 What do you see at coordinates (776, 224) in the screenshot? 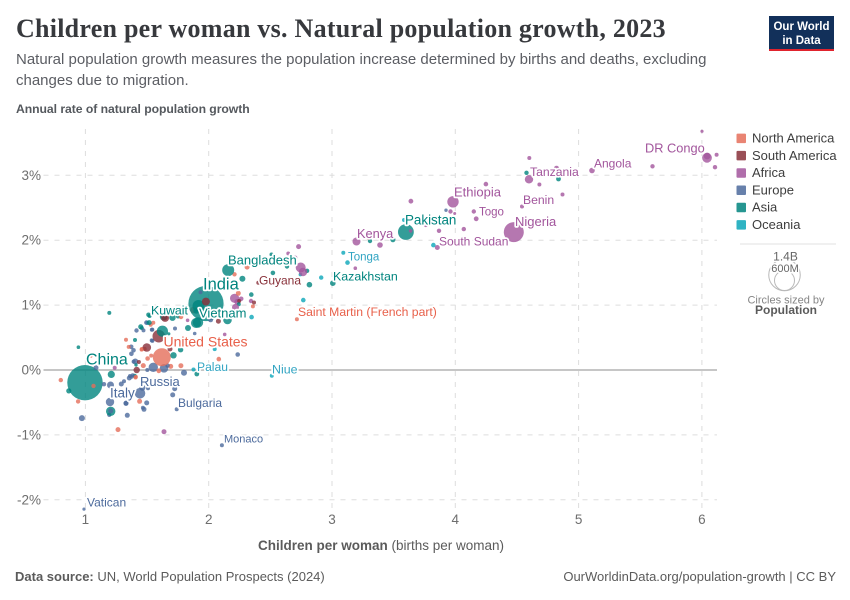
I see `svg-text: Oceania` at bounding box center [776, 224].